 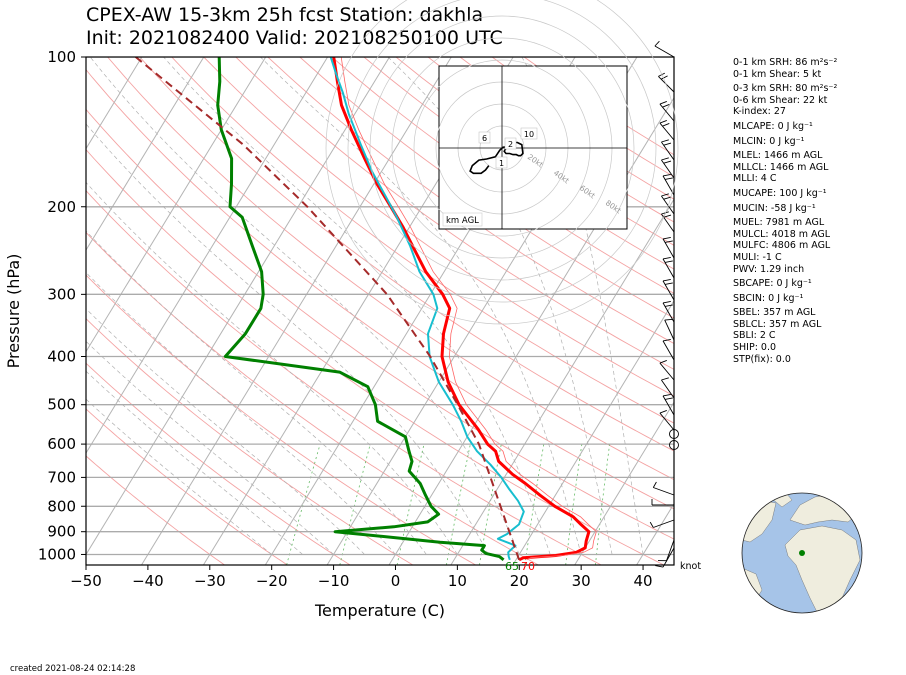 I want to click on index-line: 0-1 km SRH: 86 m²s⁻², so click(x=785, y=62).